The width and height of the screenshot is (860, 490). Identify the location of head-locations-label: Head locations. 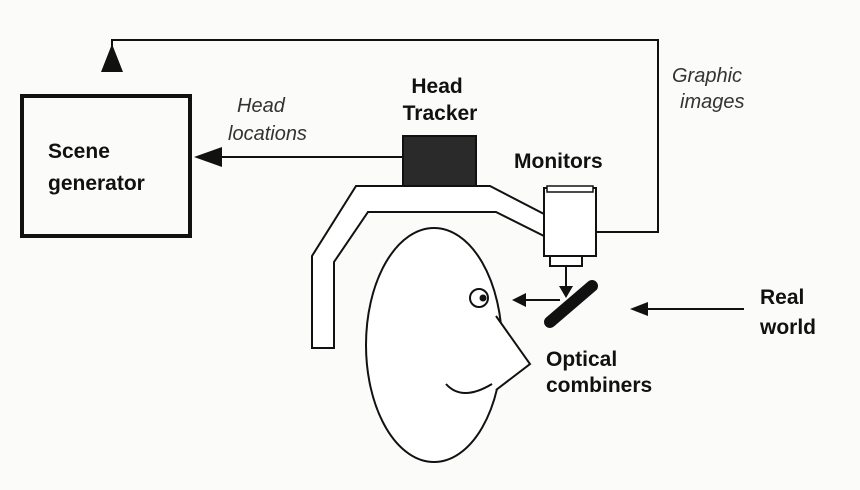
(267, 120).